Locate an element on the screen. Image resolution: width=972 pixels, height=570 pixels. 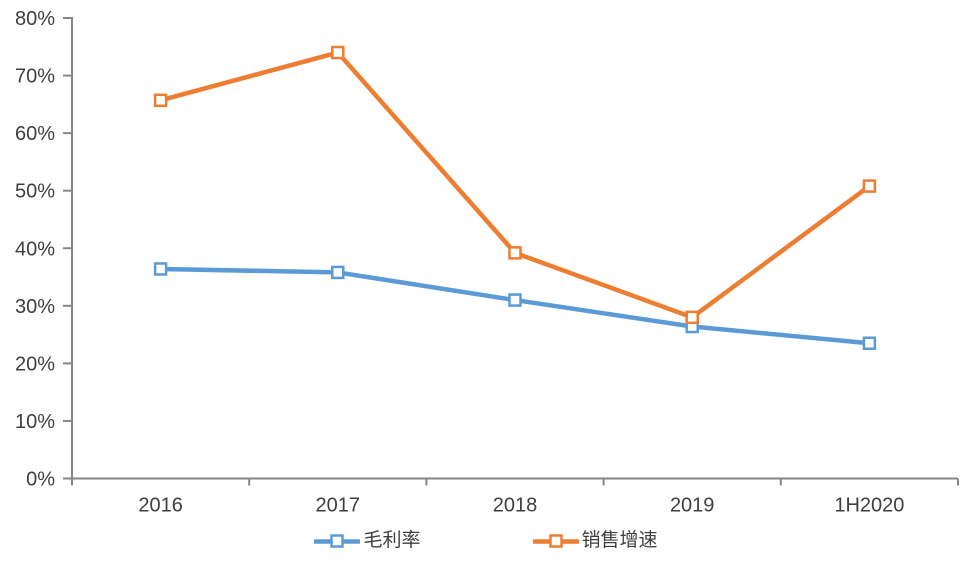
x-axis-tick-label: 2019 is located at coordinates (692, 506).